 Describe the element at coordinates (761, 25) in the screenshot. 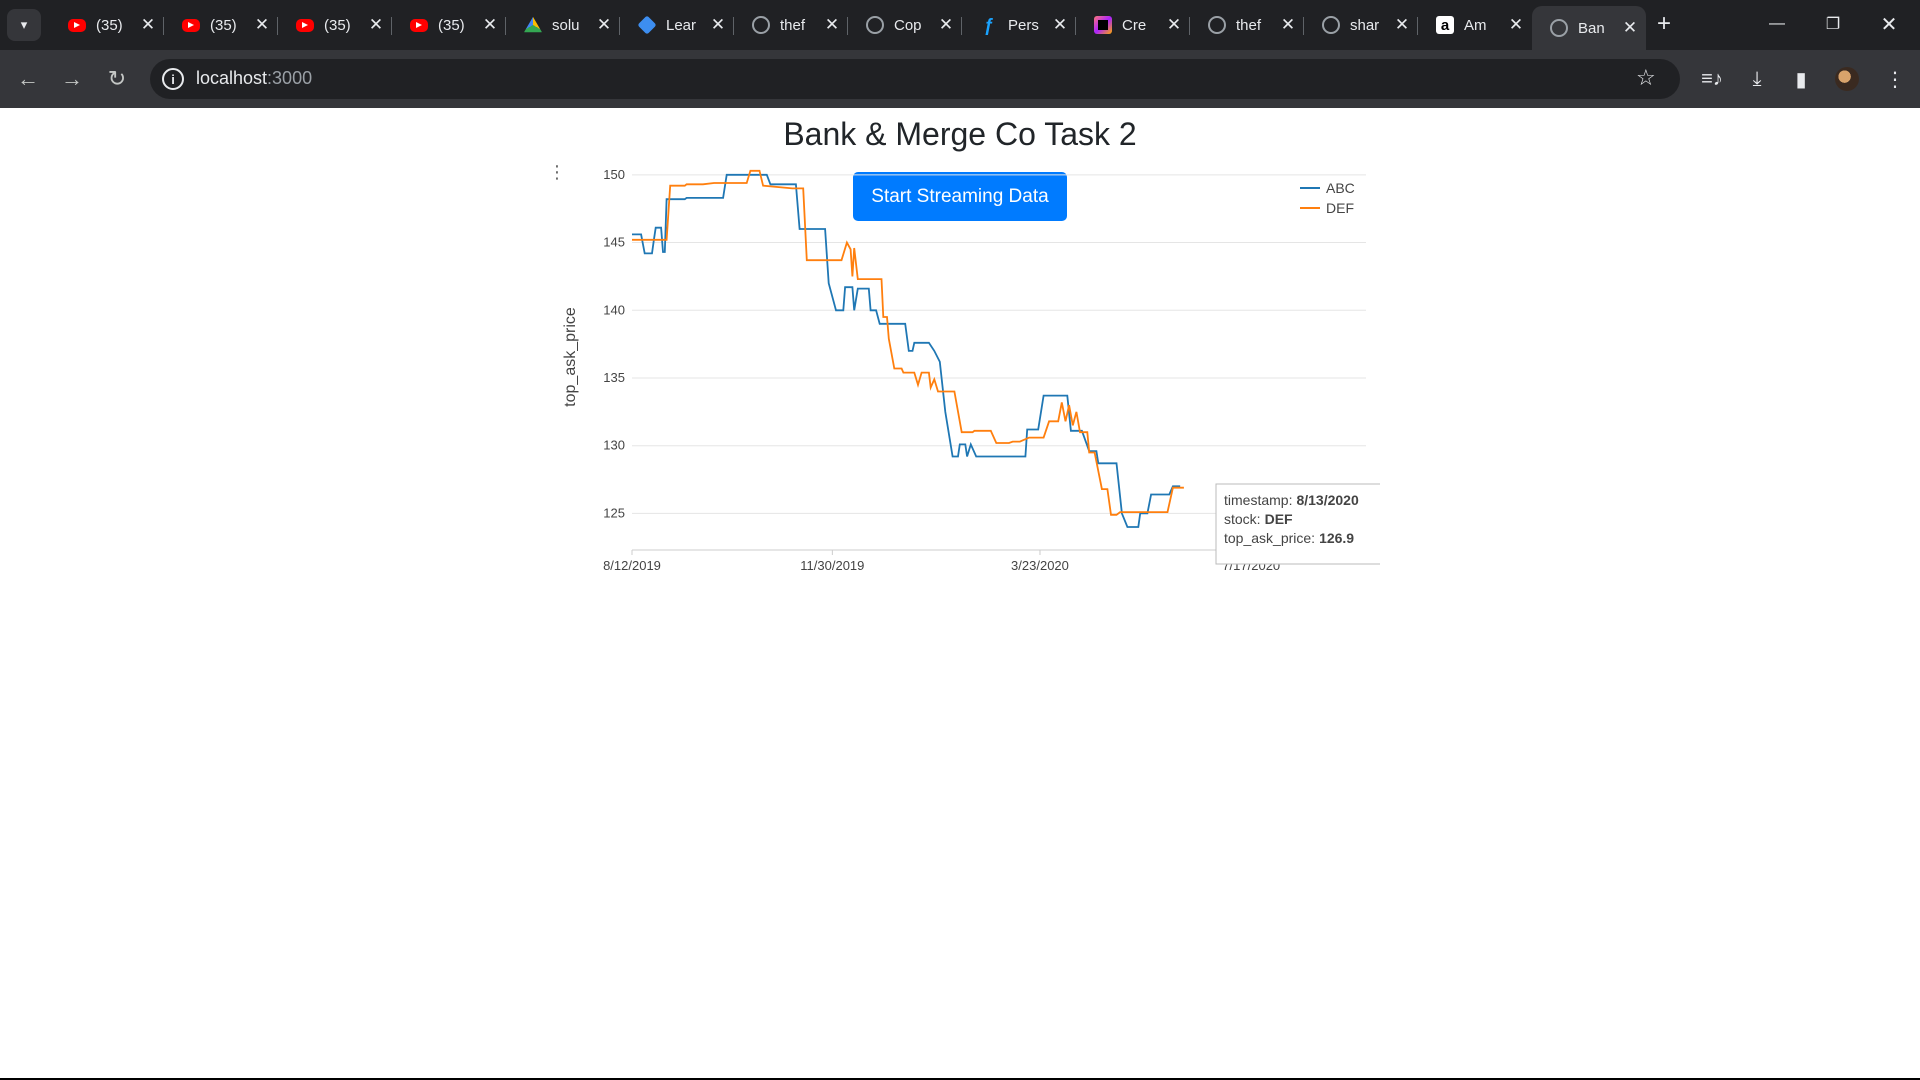

I see `github-icon` at that location.